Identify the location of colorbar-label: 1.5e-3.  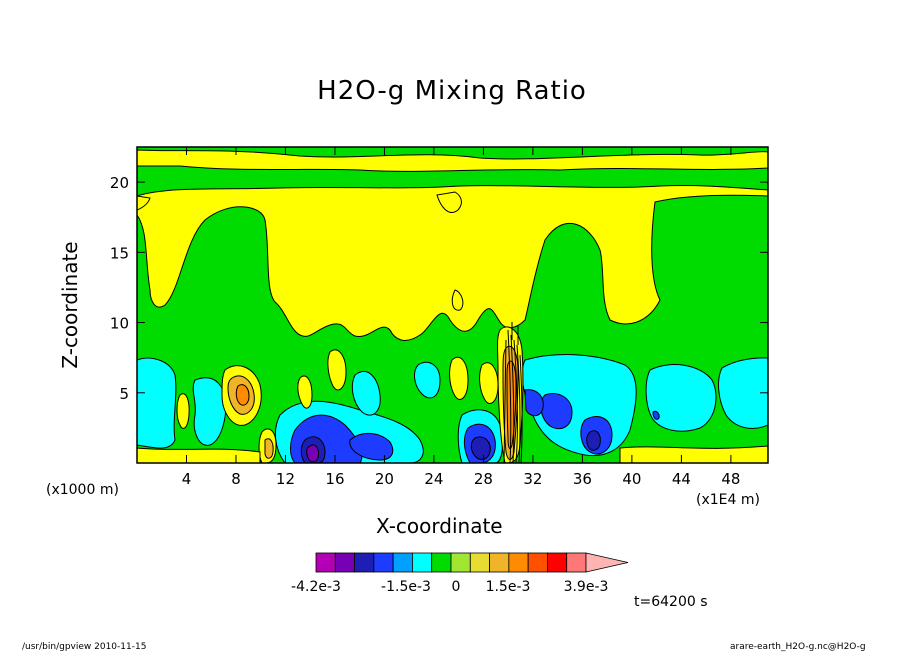
(508, 587).